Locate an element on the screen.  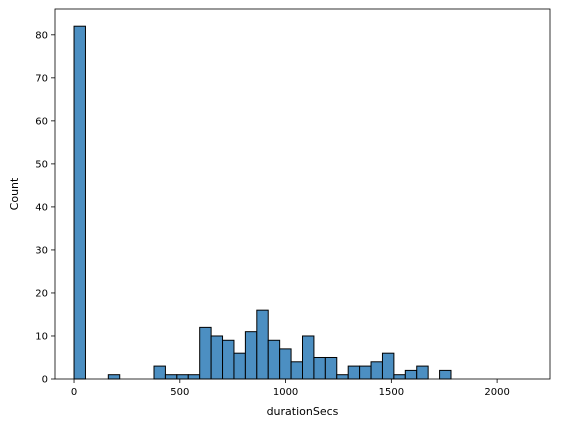
x-tick-label: 1000 is located at coordinates (285, 392).